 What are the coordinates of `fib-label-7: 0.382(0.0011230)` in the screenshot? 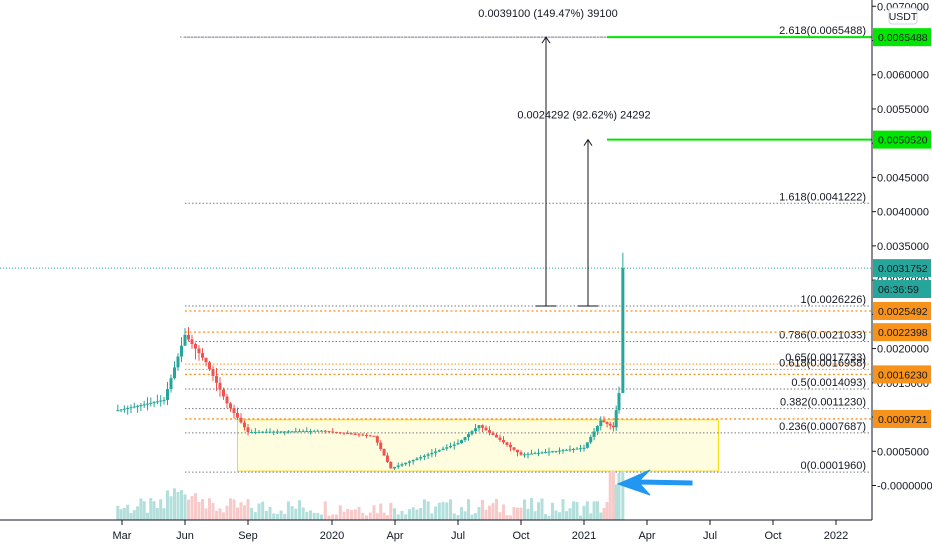 It's located at (823, 403).